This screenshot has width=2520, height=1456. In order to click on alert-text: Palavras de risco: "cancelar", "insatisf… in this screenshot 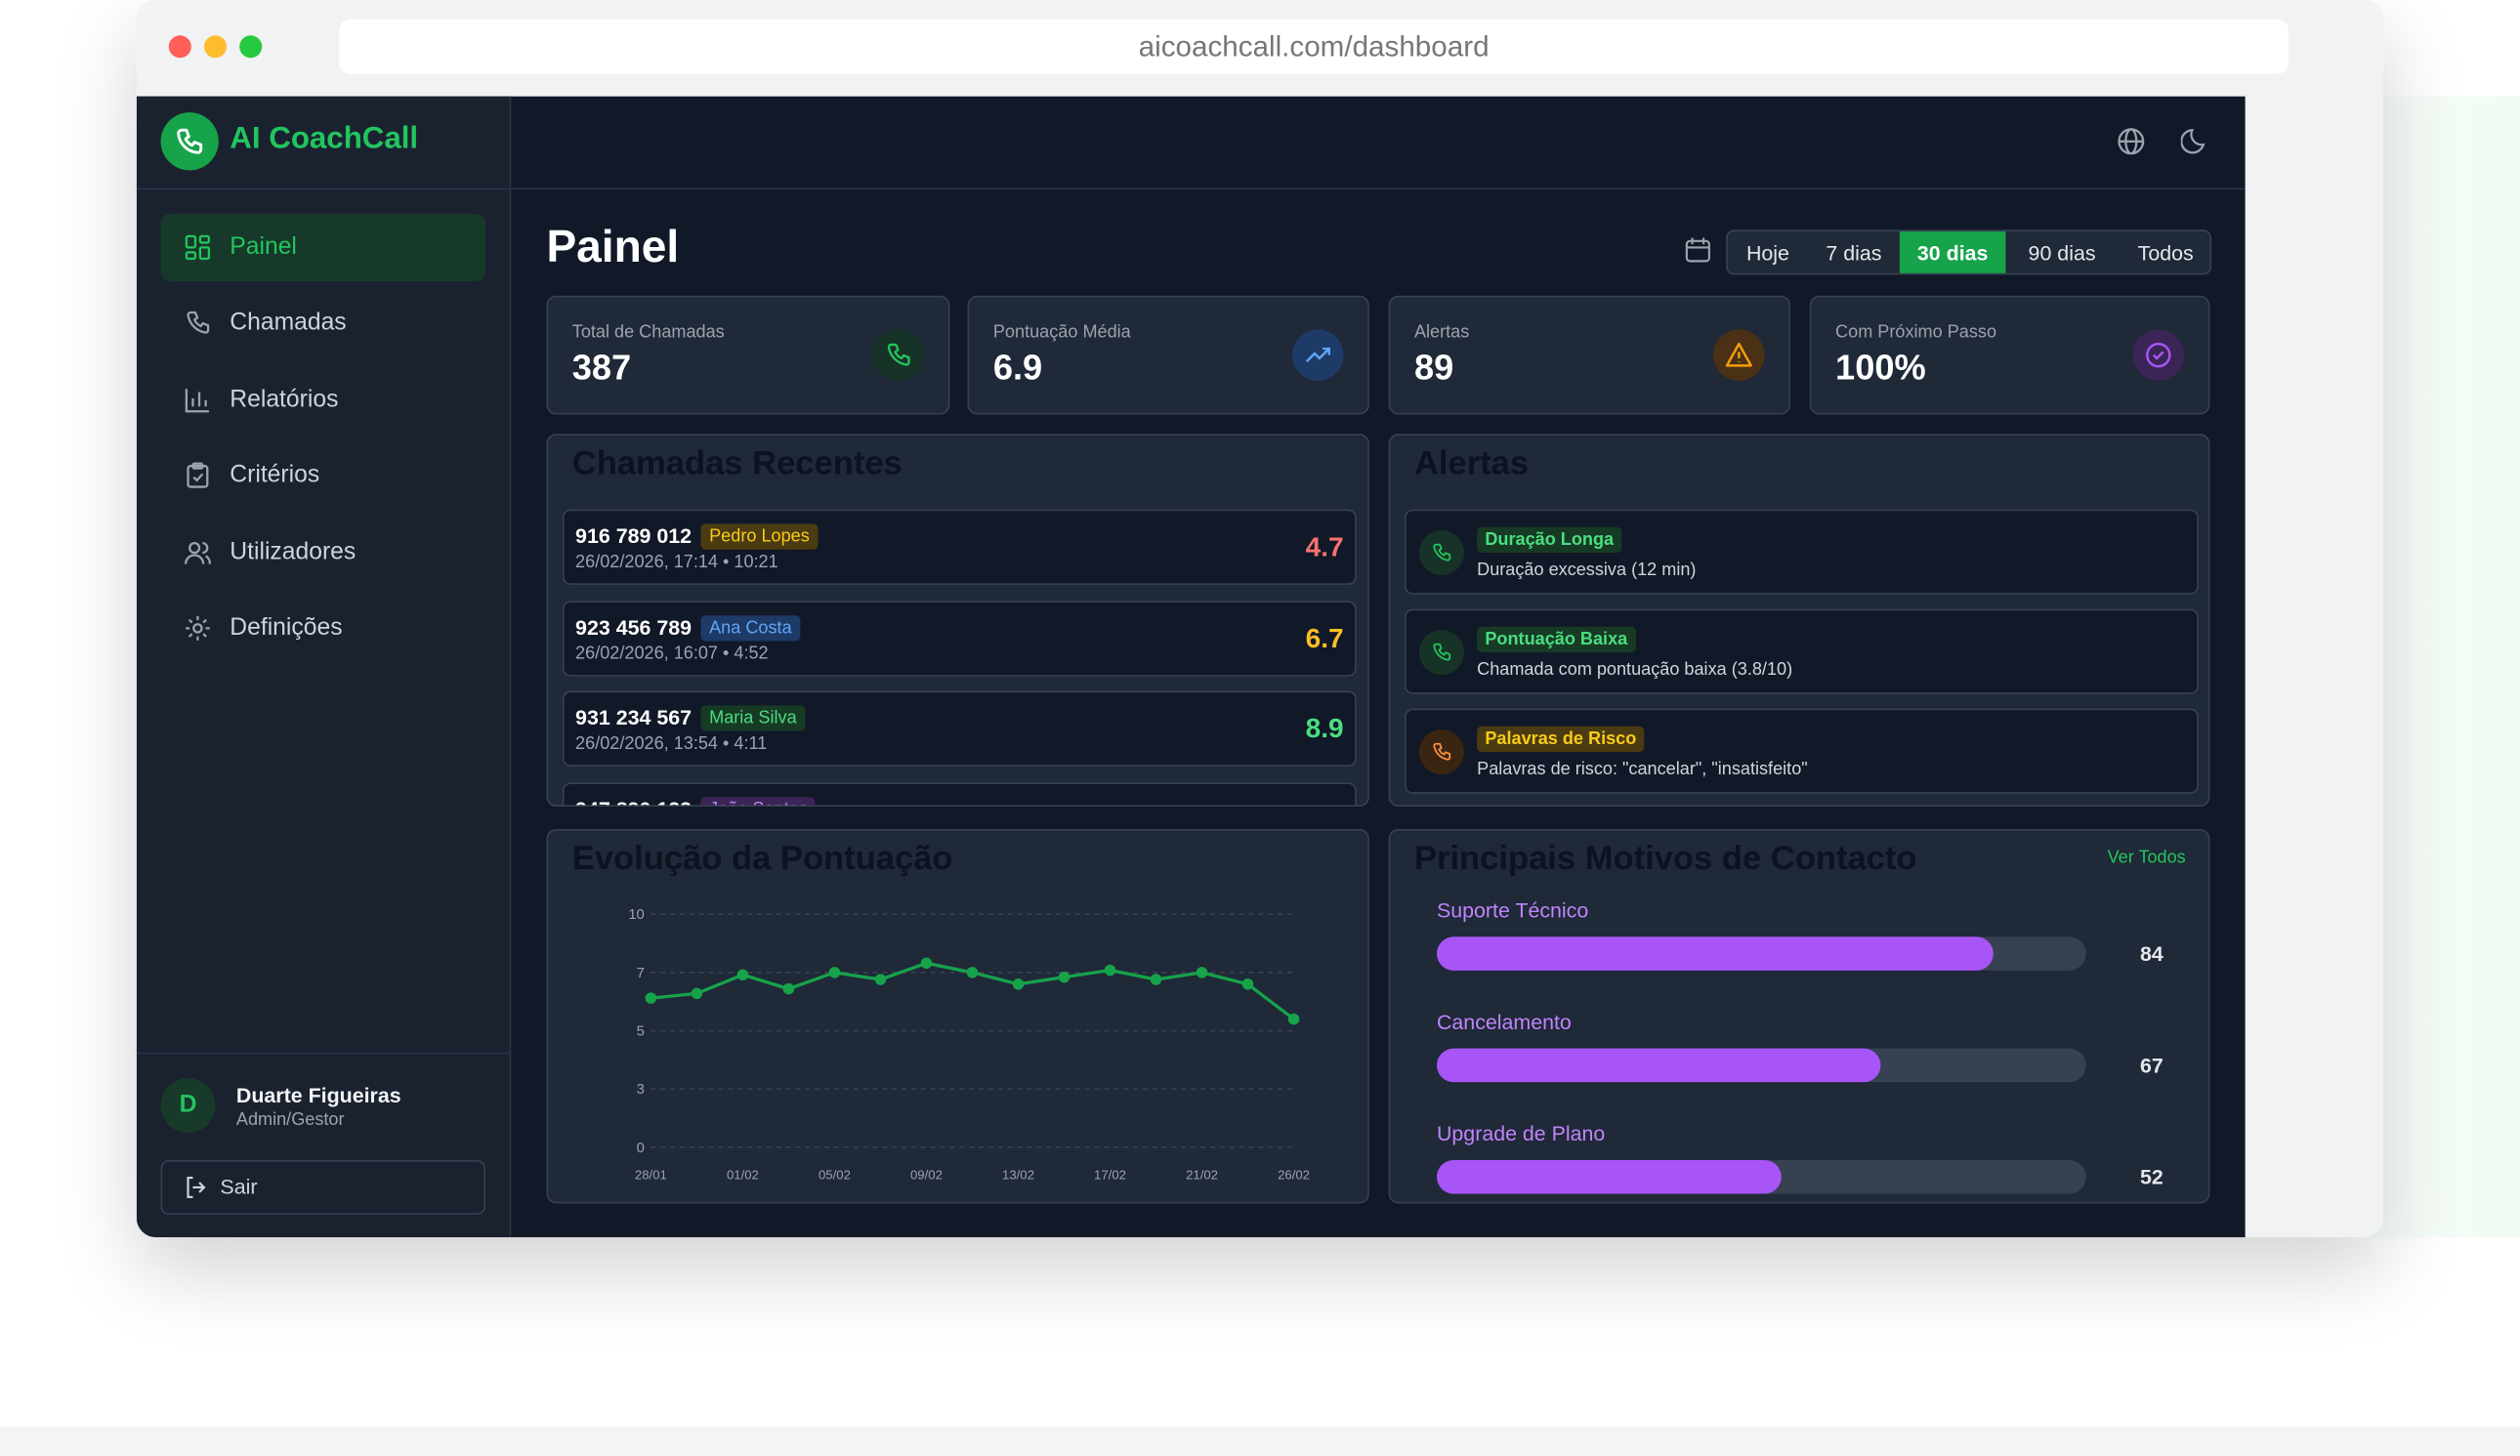, I will do `click(1642, 770)`.